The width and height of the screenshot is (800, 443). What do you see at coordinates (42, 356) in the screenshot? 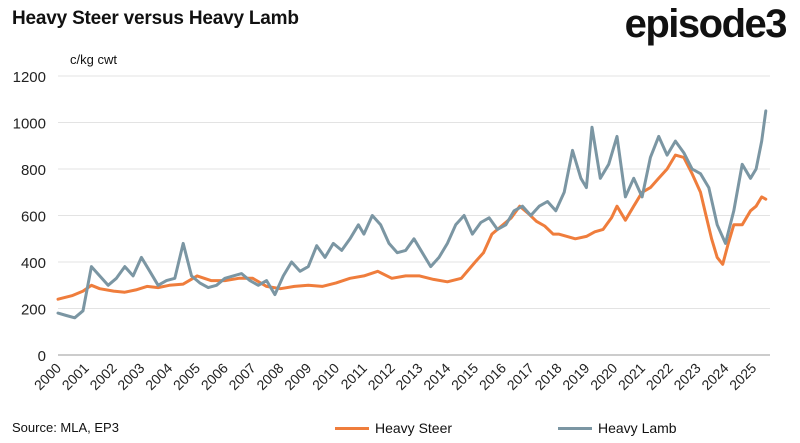
I see `y-tick-label: 0` at bounding box center [42, 356].